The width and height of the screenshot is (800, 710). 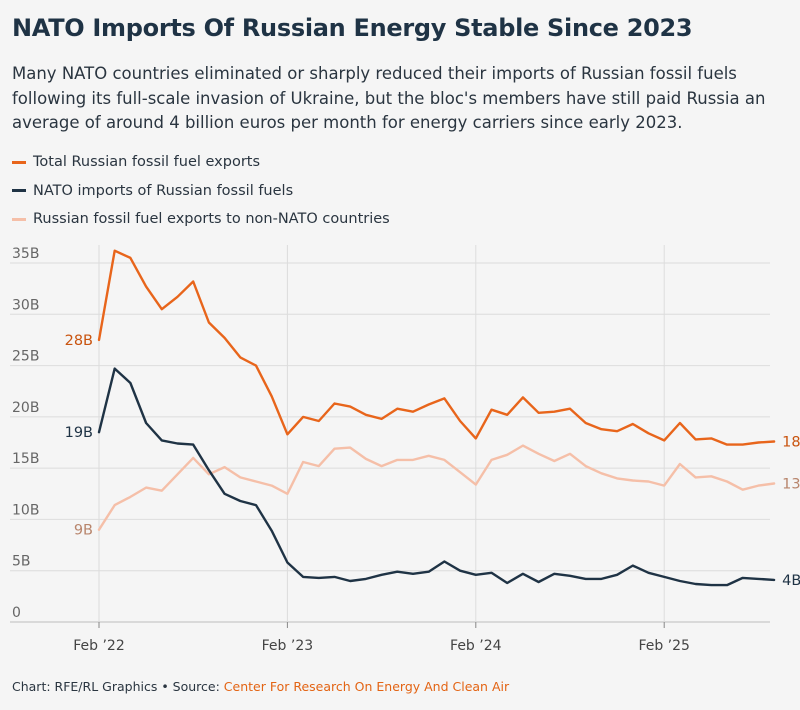 I want to click on series-start-label: 28B, so click(x=79, y=341).